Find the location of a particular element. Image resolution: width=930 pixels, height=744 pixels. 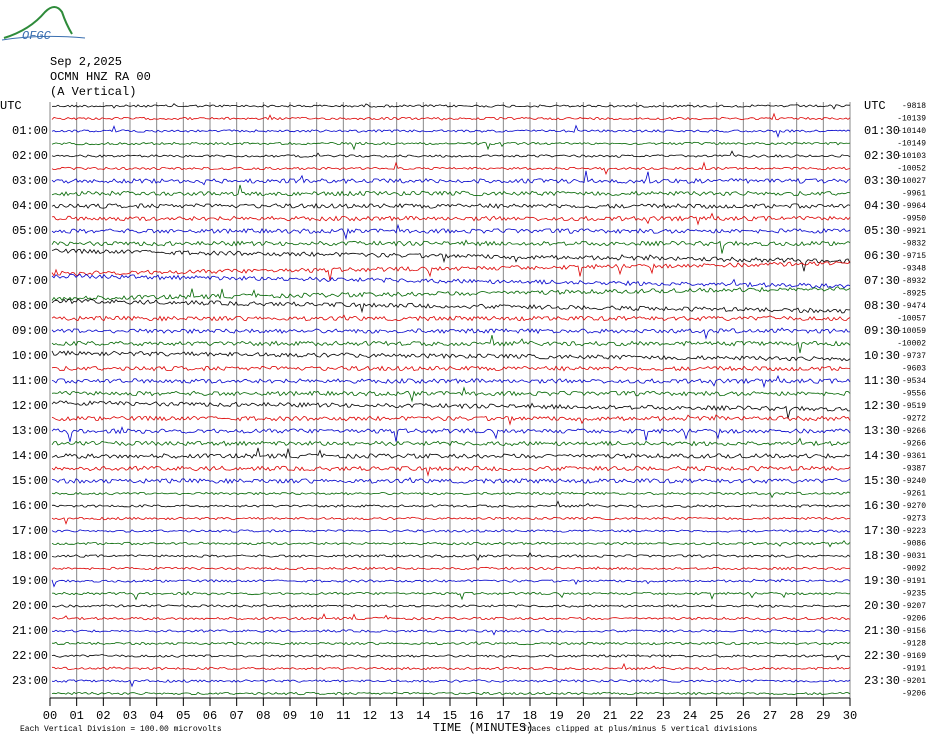

x-axis-label: TIME (MINUTES) is located at coordinates (483, 728).